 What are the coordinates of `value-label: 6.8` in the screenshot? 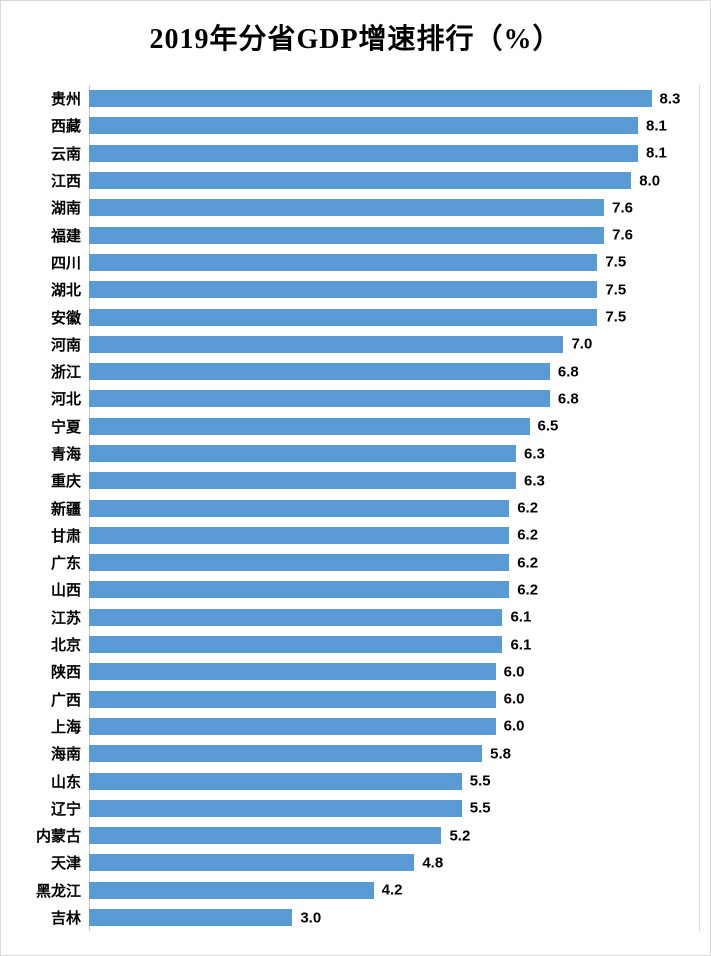 It's located at (568, 372).